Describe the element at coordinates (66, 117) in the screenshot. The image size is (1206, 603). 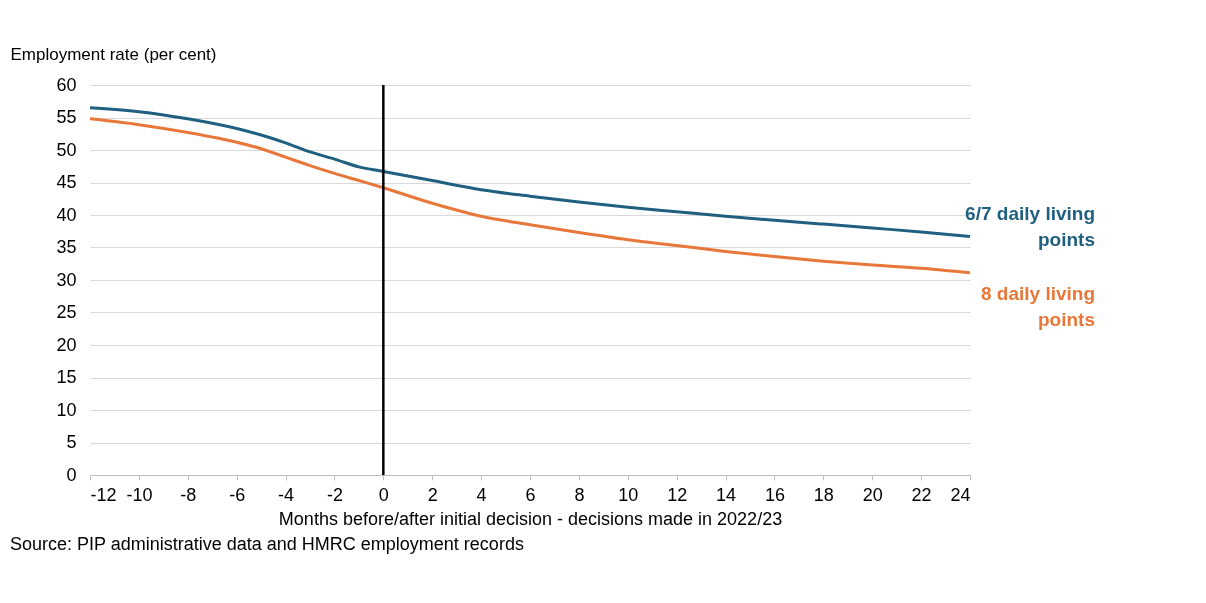
I see `y-tick-label: 55` at that location.